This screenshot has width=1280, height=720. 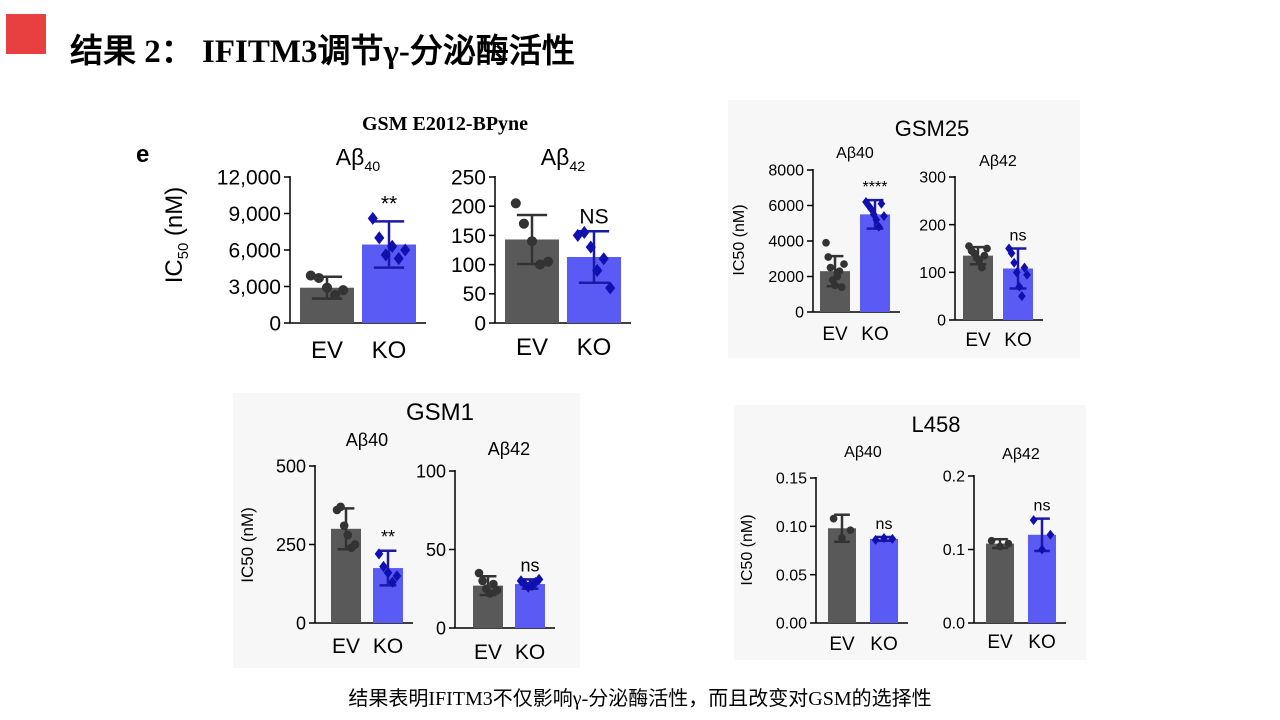 I want to click on subplot-title-prefix: Aβ, so click(x=350, y=157).